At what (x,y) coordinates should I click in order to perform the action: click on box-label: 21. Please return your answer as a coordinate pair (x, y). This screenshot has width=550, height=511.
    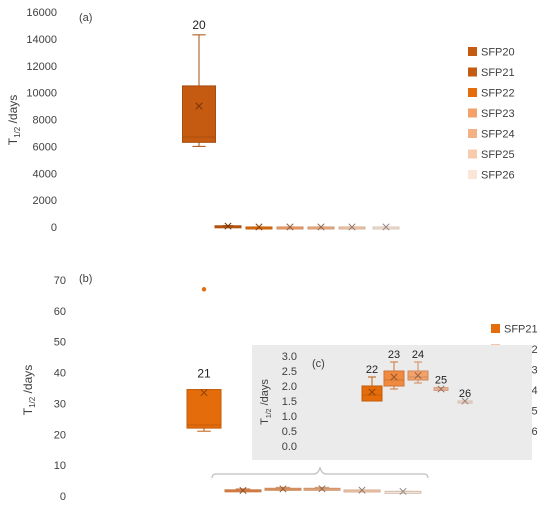
    Looking at the image, I should click on (204, 374).